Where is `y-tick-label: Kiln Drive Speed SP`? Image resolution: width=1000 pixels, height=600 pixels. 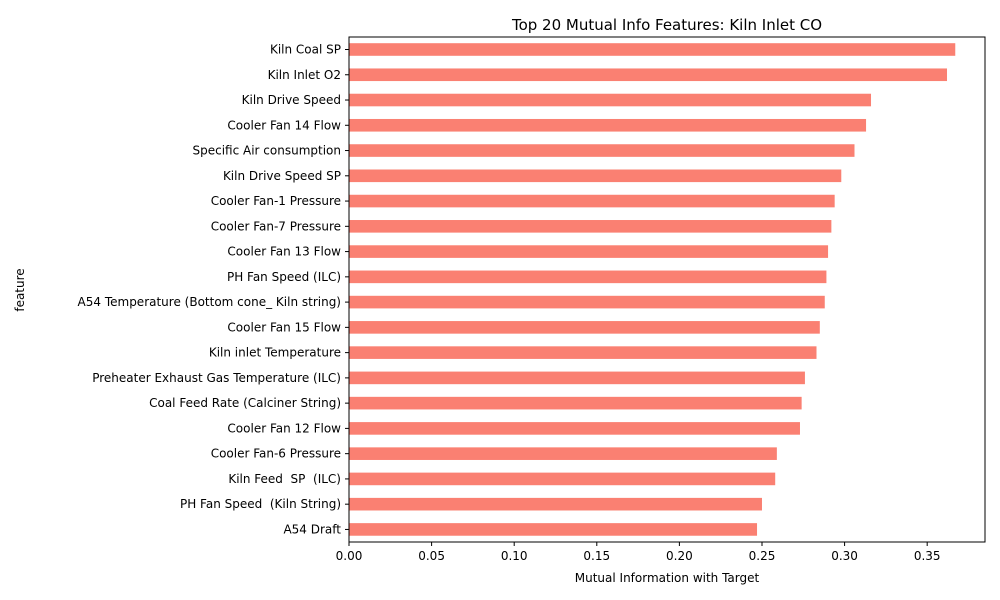
y-tick-label: Kiln Drive Speed SP is located at coordinates (282, 176).